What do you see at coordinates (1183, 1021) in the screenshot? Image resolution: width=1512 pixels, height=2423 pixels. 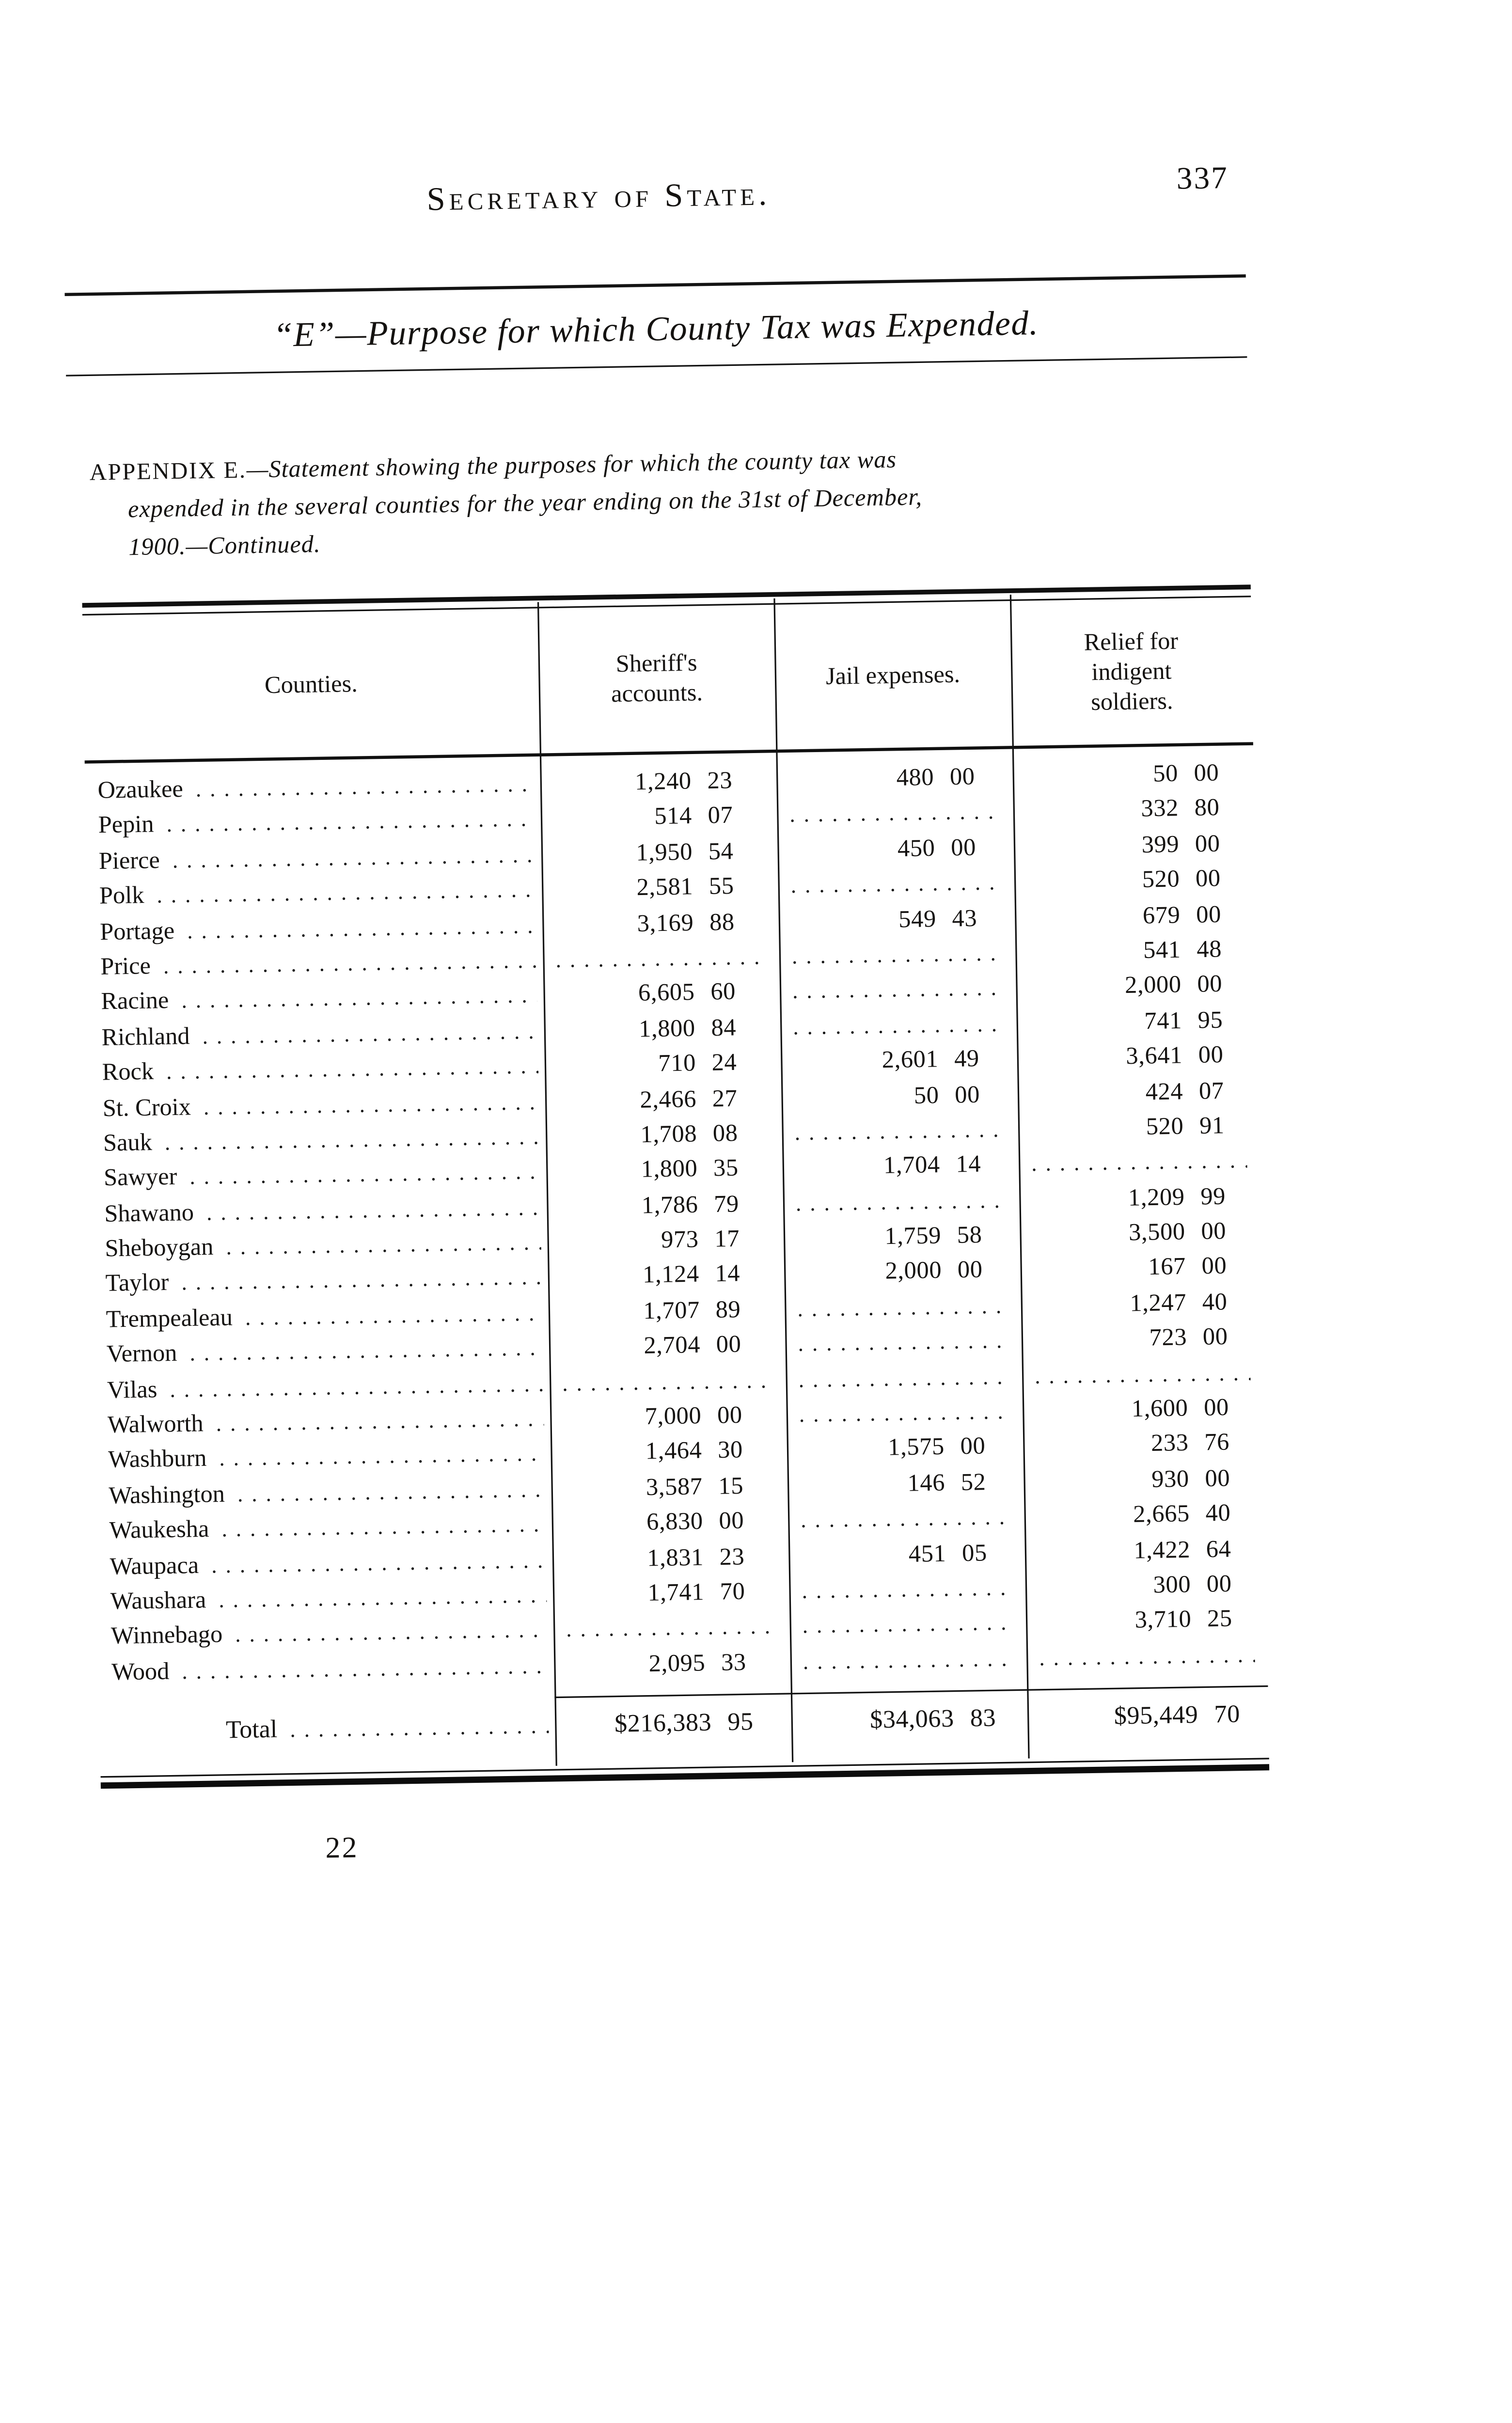 I see `relief-soldiers-cell: 741 95` at bounding box center [1183, 1021].